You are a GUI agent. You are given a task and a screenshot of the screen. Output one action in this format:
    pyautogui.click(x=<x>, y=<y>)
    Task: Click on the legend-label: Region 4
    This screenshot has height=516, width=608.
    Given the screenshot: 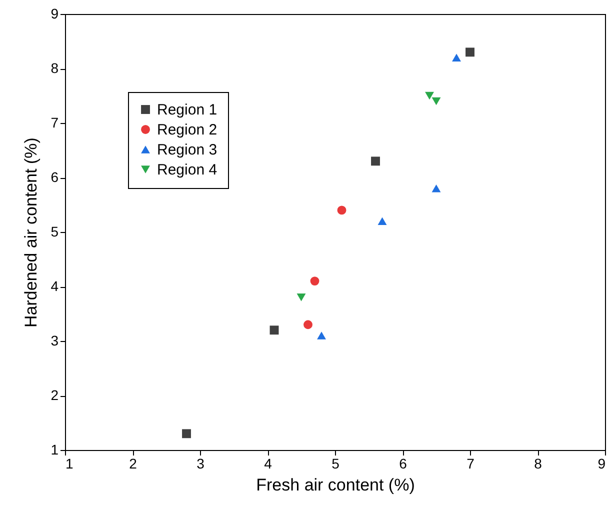 What is the action you would take?
    pyautogui.click(x=187, y=170)
    